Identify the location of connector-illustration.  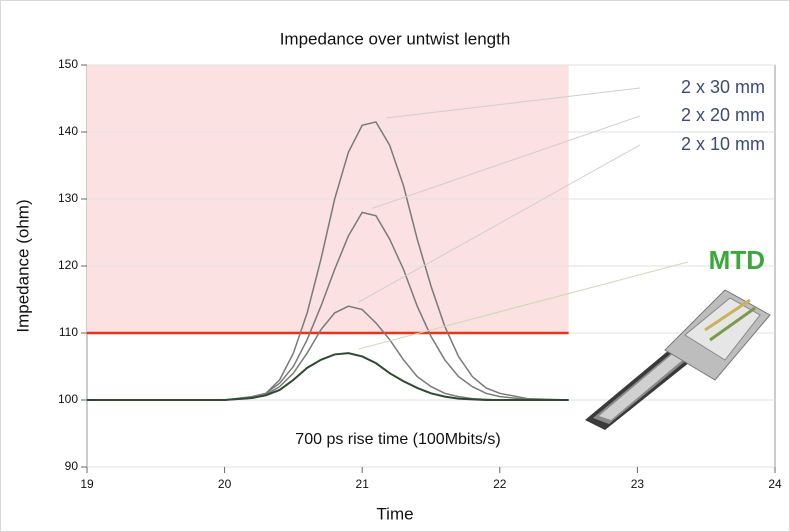
(678, 359).